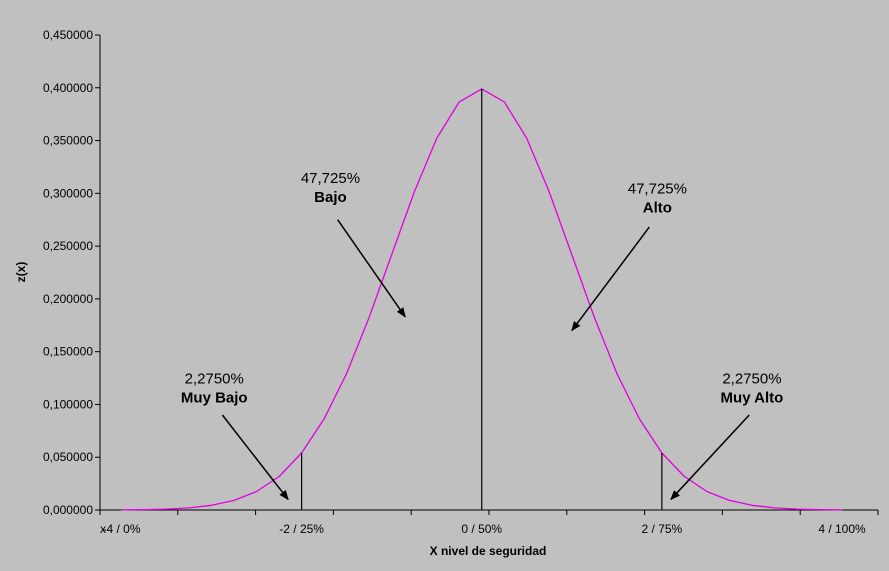 The width and height of the screenshot is (889, 571). I want to click on y-tick-label: 0,000000, so click(68, 510).